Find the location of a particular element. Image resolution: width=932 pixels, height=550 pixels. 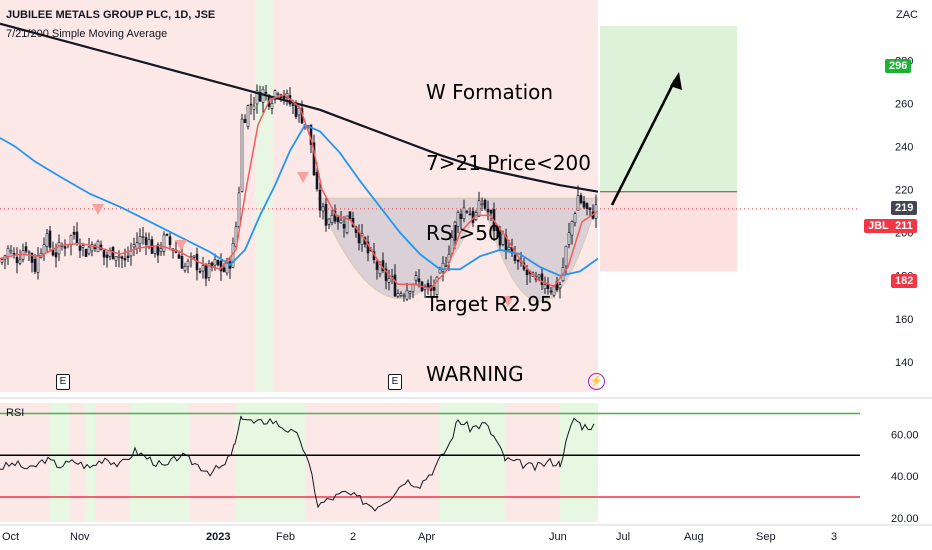

rsi-line is located at coordinates (297, 463).